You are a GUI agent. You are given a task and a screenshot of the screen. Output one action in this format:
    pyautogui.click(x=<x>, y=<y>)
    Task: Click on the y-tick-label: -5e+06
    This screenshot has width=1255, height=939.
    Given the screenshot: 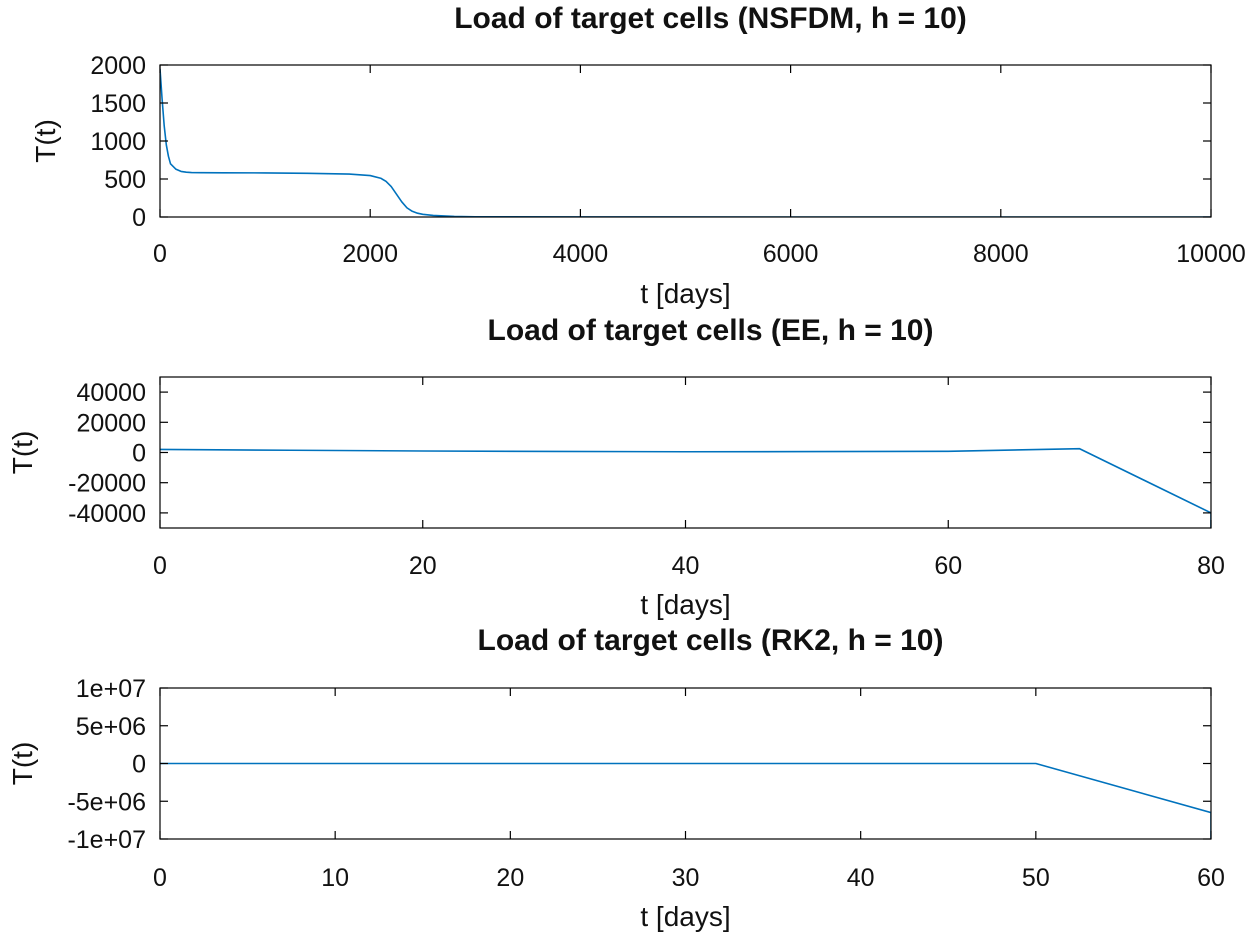 What is the action you would take?
    pyautogui.click(x=106, y=802)
    